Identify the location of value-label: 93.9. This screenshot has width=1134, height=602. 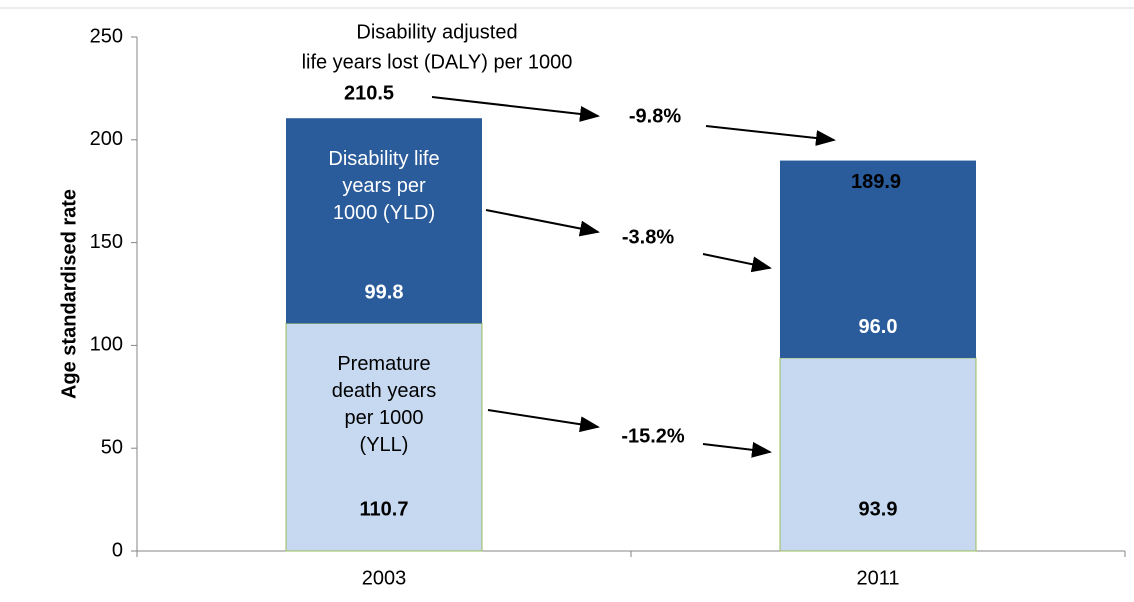
(878, 509).